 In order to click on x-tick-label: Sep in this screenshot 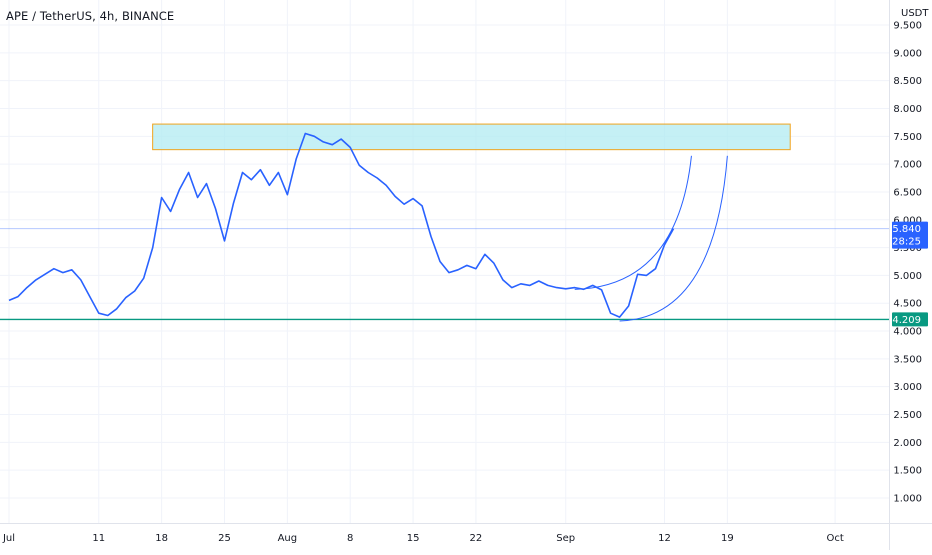, I will do `click(565, 538)`.